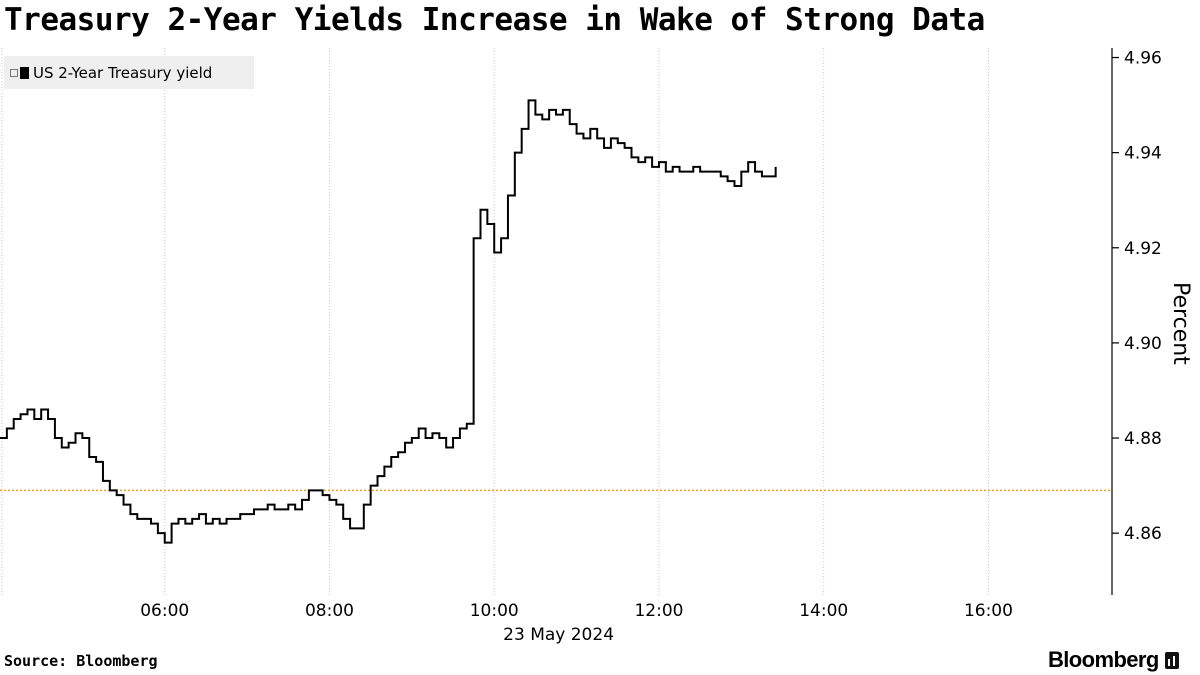 The image size is (1200, 675). I want to click on source-note: Source: Bloomberg, so click(81, 661).